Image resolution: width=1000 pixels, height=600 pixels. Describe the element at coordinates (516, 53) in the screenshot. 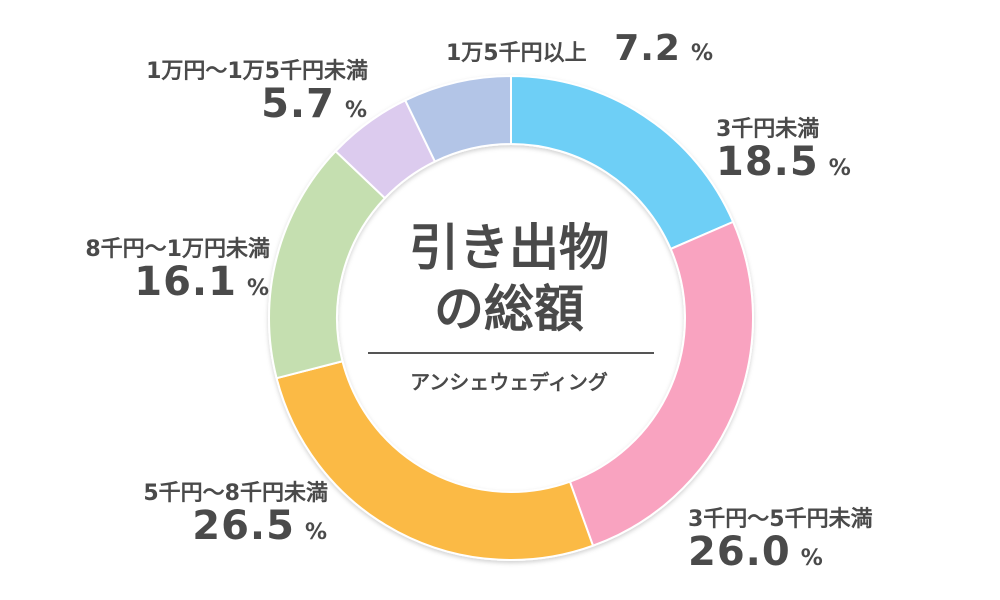

I see `slice-name: 1万5千円以上` at that location.